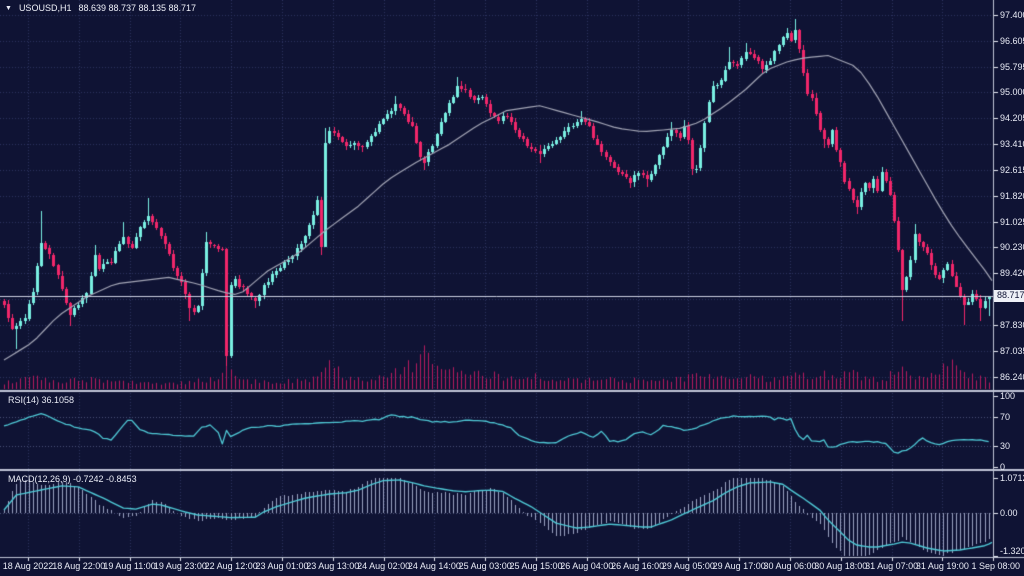  Describe the element at coordinates (1008, 396) in the screenshot. I see `rsi-level-label: 100` at that location.